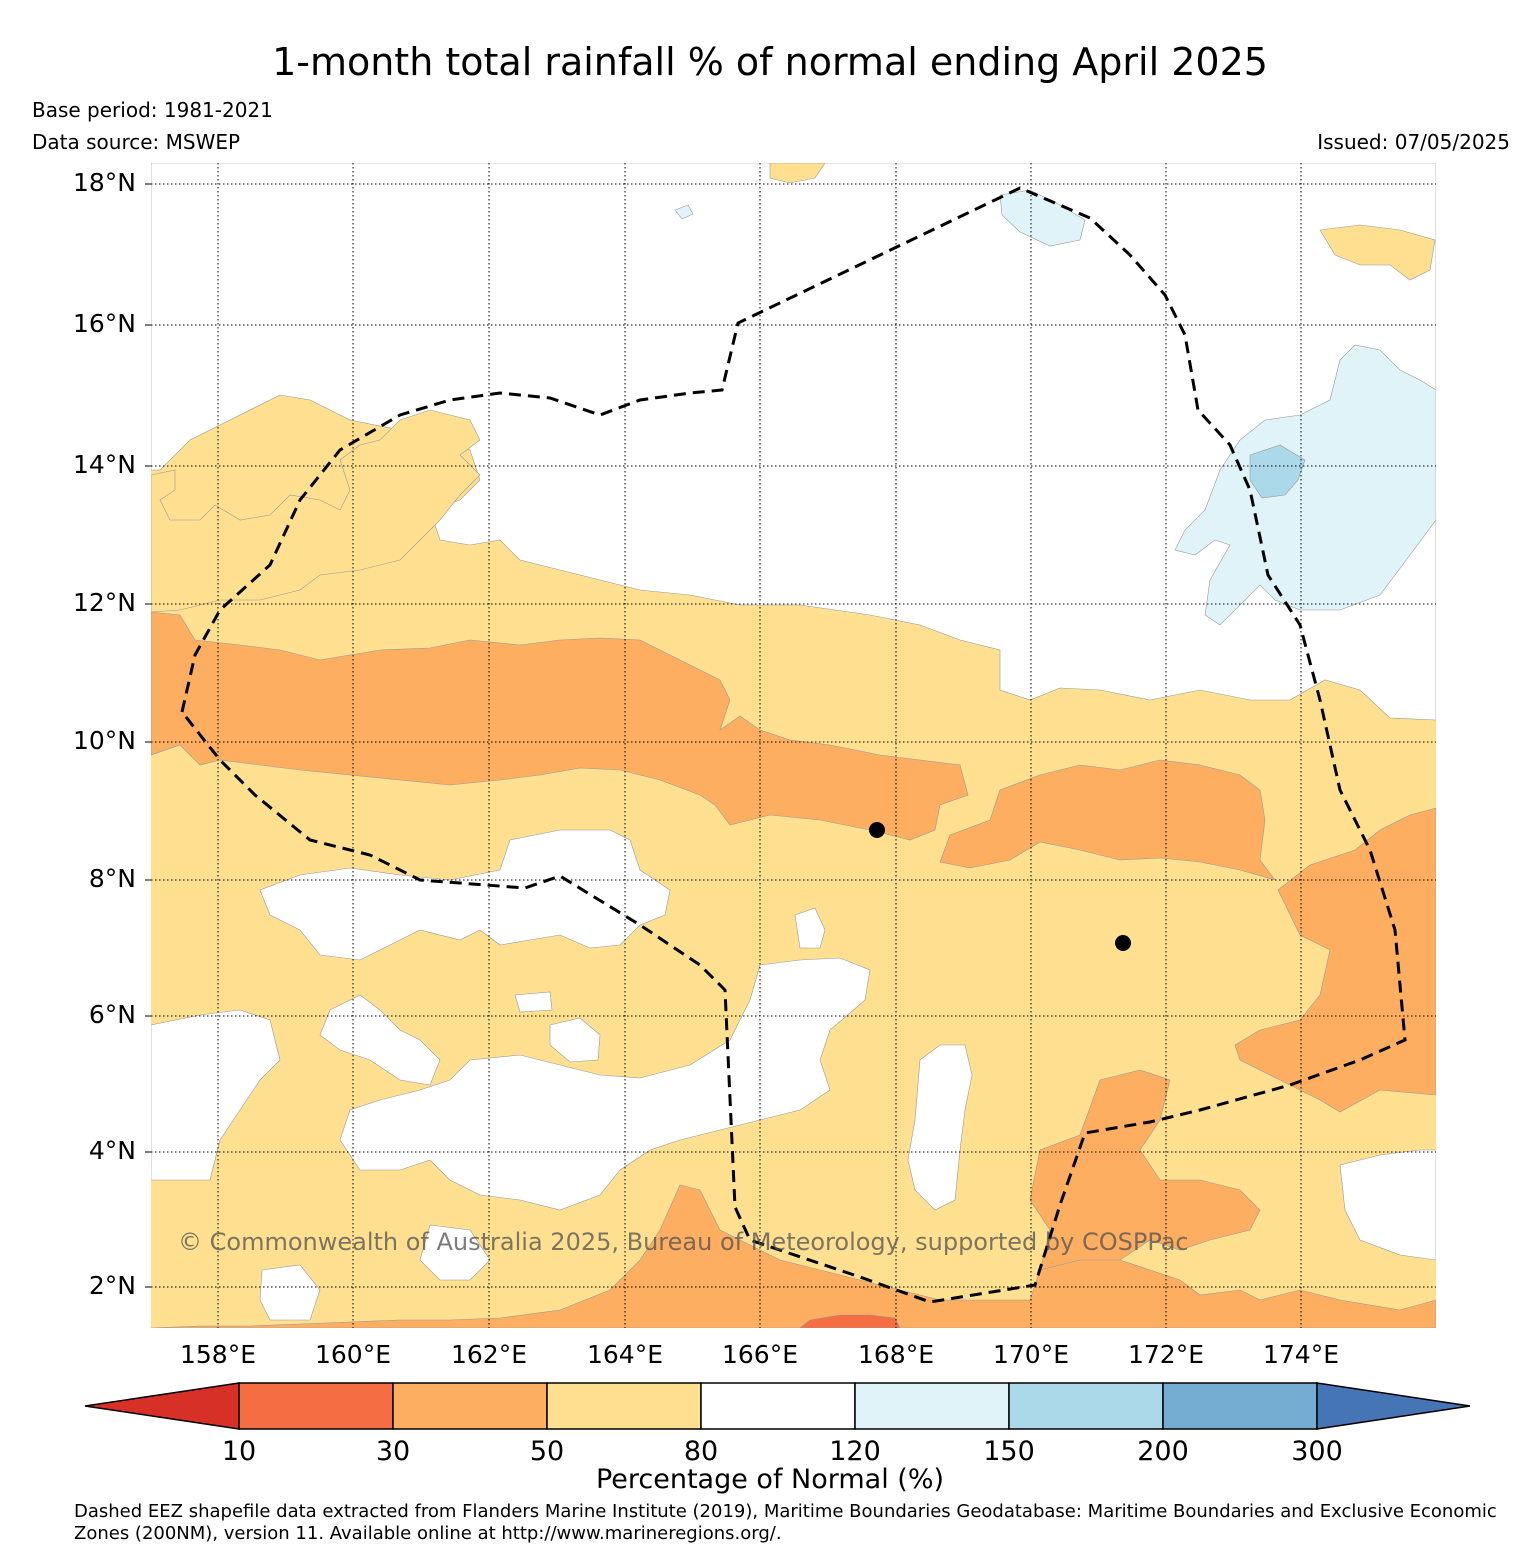  I want to click on rainfall-band-30-50-far-east, so click(1335, 960).